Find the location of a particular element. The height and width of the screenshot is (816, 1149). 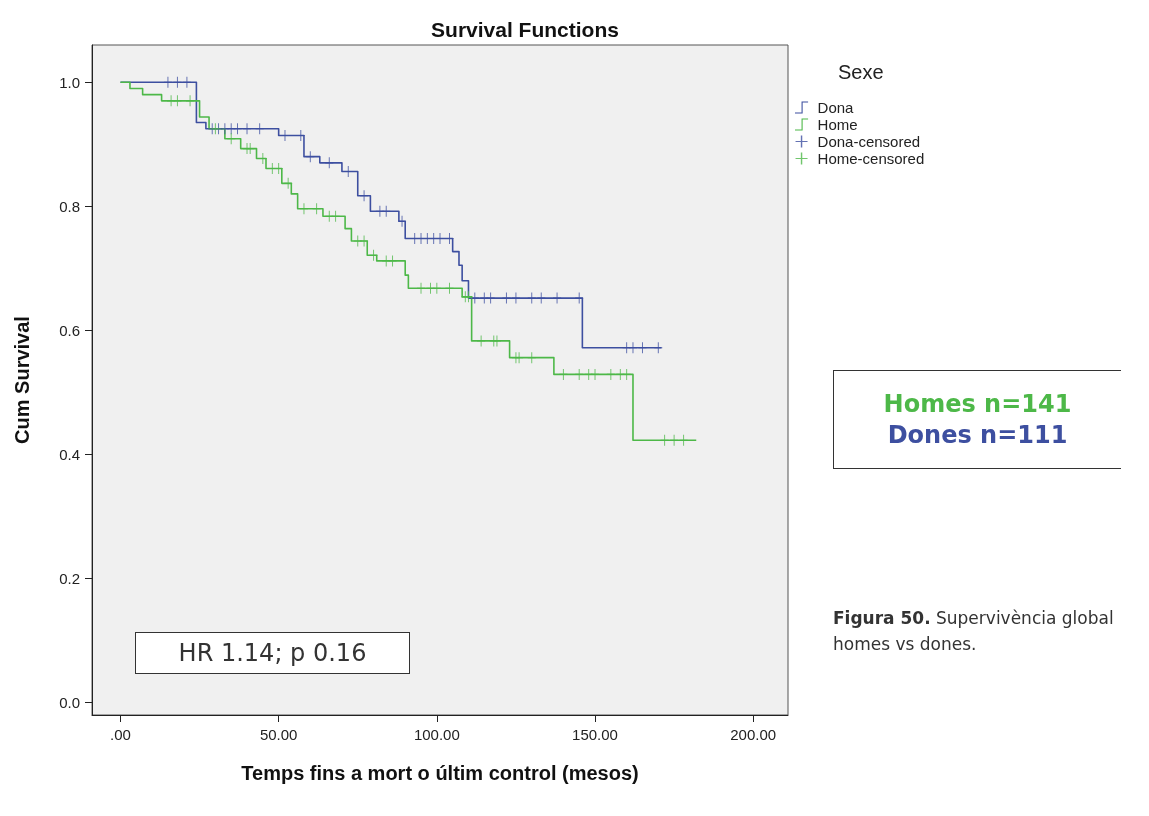

y-tick-label: 0.8 is located at coordinates (69, 206).